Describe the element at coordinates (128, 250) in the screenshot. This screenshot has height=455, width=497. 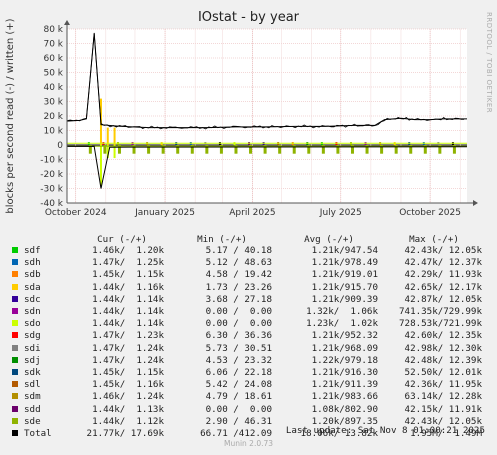
I see `legend-cur: 1.46k/ 1.20k` at that location.